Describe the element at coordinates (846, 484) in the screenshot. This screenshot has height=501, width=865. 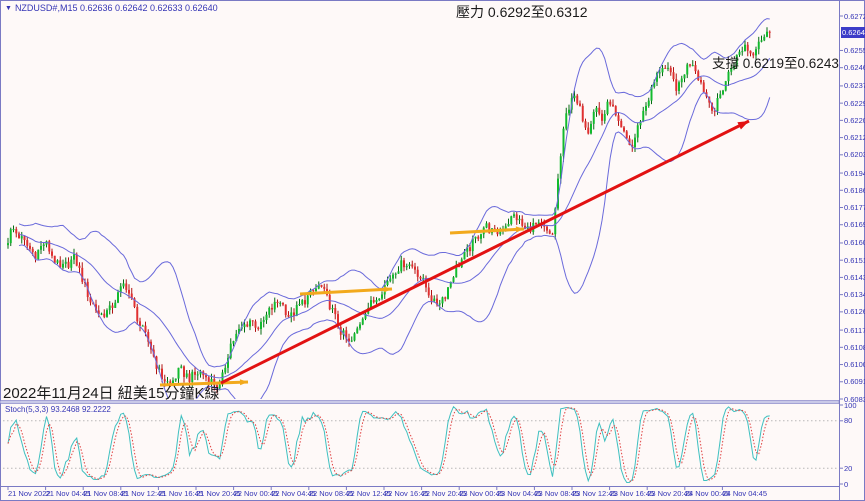
I see `stoch-scale-label: 0` at that location.